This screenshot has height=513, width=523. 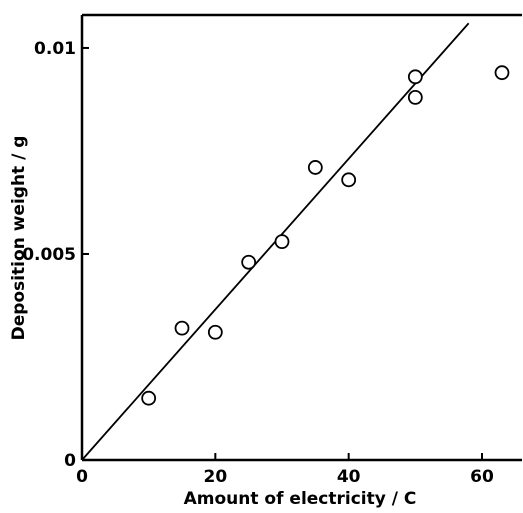 I want to click on y-tick-label: 0.01, so click(x=55, y=49).